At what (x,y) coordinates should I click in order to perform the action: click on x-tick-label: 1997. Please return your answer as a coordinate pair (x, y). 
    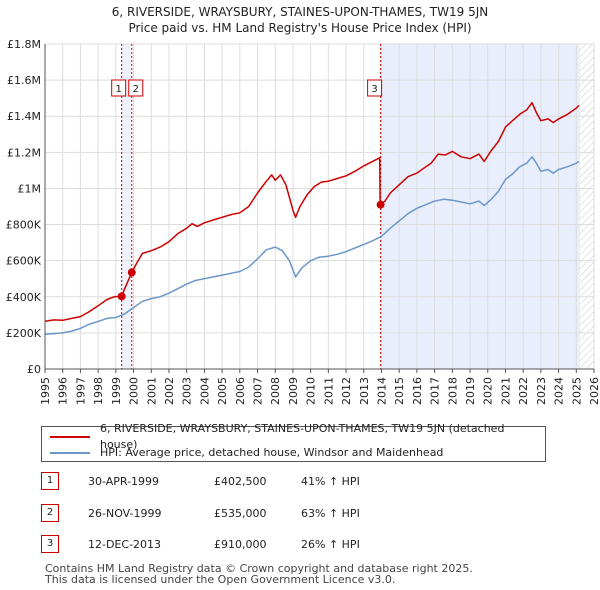
    Looking at the image, I should click on (80, 391).